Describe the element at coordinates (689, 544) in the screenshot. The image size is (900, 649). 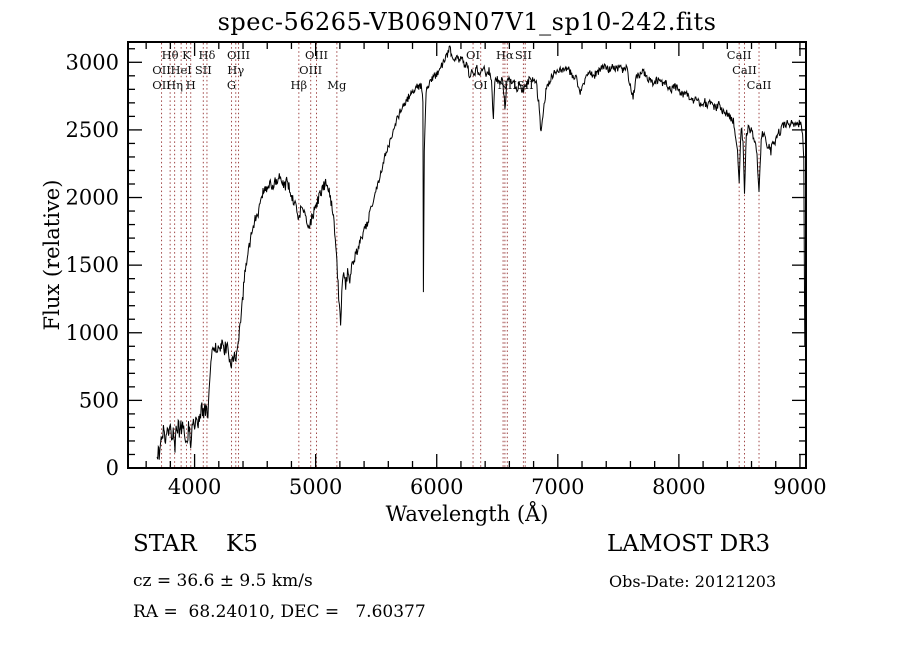
I see `survey-label: LAMOST DR3` at that location.